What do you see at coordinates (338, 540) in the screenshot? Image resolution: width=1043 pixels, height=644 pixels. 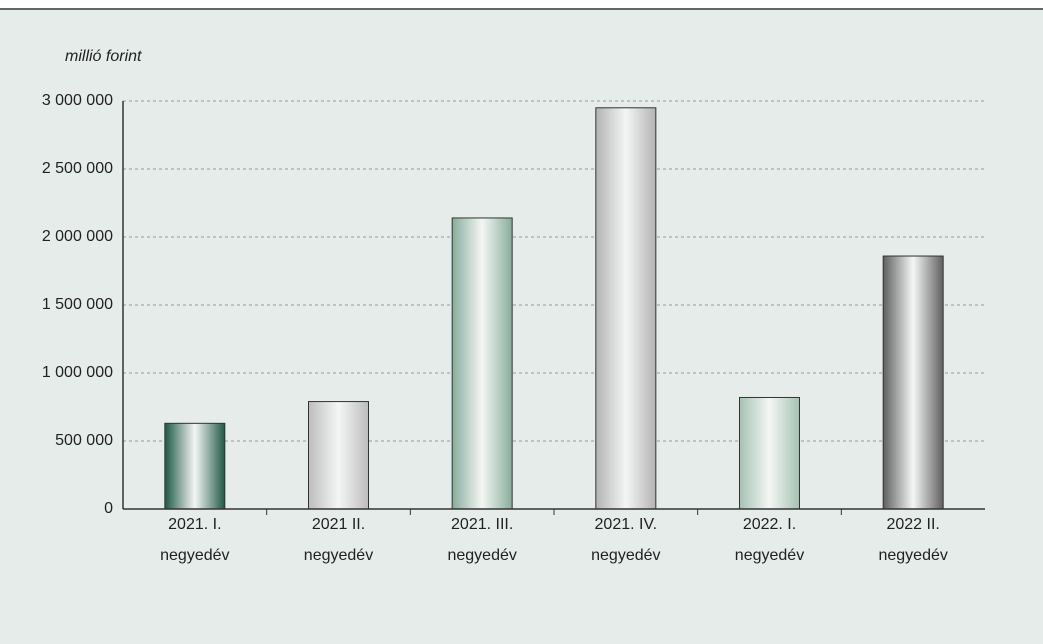 I see `x-tick-label: 2021 II. negyedév` at bounding box center [338, 540].